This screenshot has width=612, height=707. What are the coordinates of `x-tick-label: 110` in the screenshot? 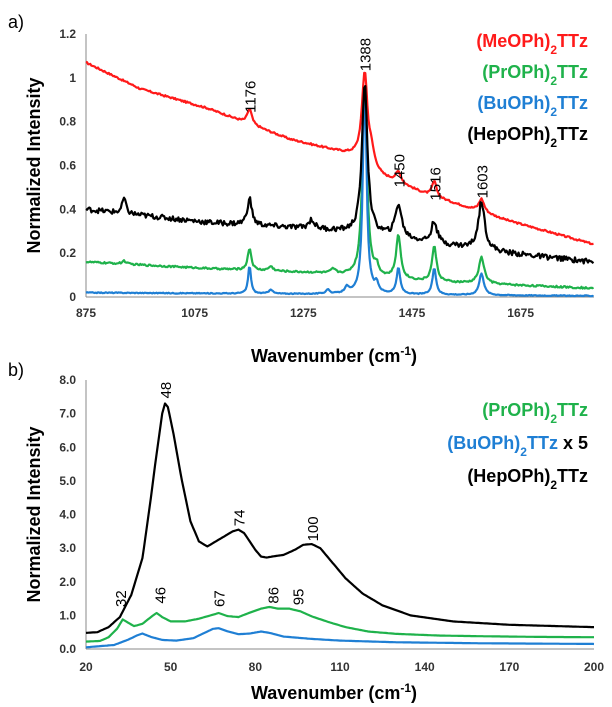 It's located at (340, 667).